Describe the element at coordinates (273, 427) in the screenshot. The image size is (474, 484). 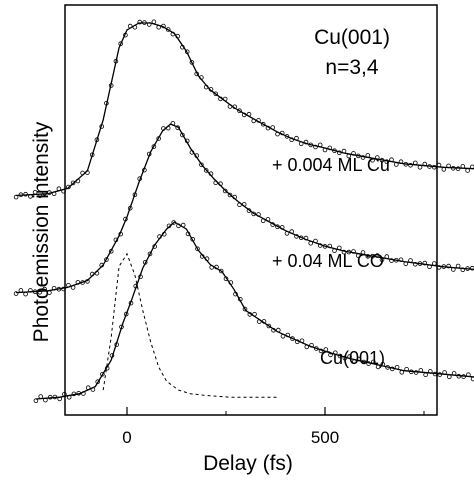
I see `x-axis-ticks: 05001000` at that location.